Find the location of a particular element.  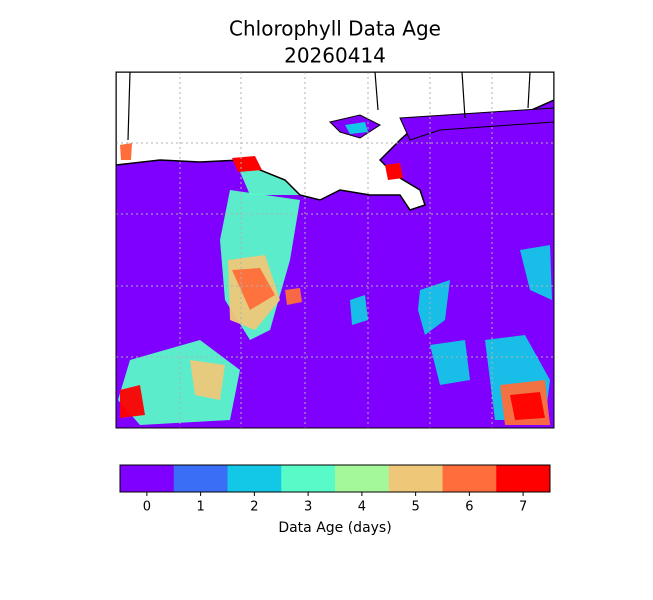

colorbar: 0 1 2 3 4 5 6 7 is located at coordinates (335, 489).